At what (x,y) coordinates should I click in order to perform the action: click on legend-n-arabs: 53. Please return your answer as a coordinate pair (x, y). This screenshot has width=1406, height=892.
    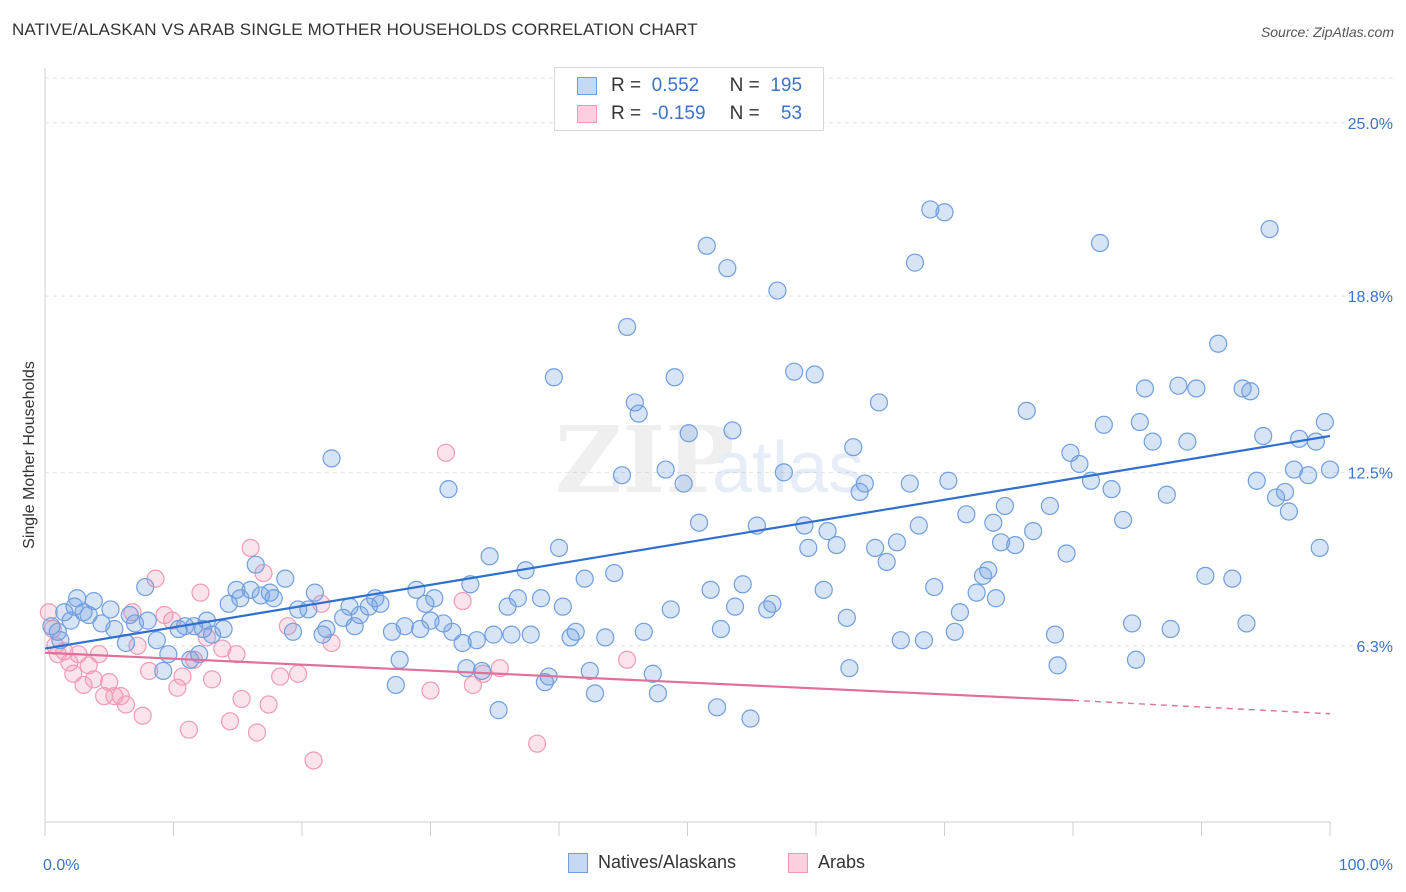
    Looking at the image, I should click on (791, 113).